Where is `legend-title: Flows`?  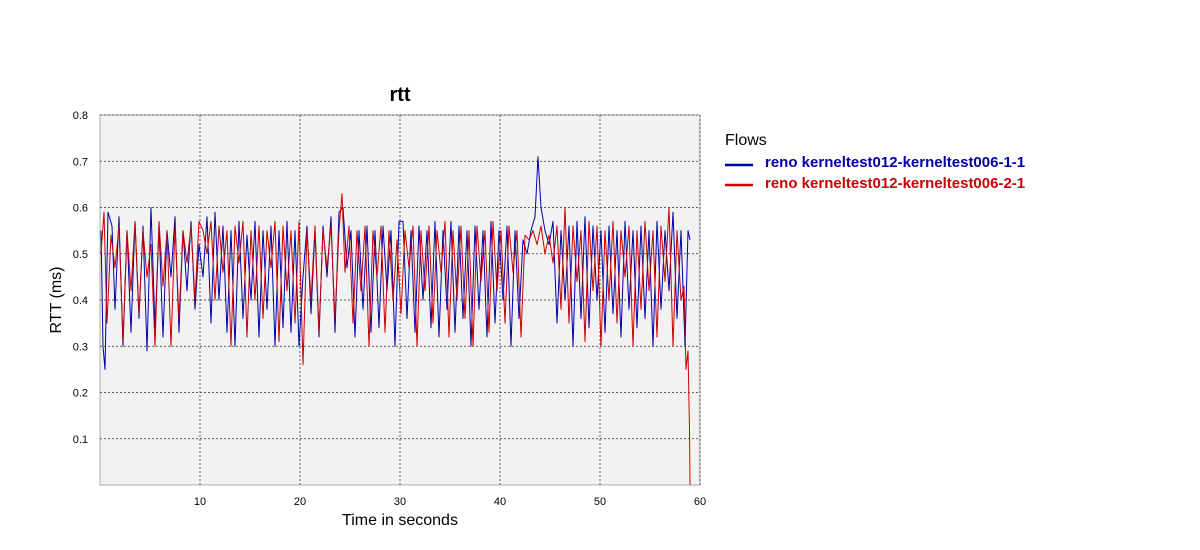
legend-title: Flows is located at coordinates (746, 140).